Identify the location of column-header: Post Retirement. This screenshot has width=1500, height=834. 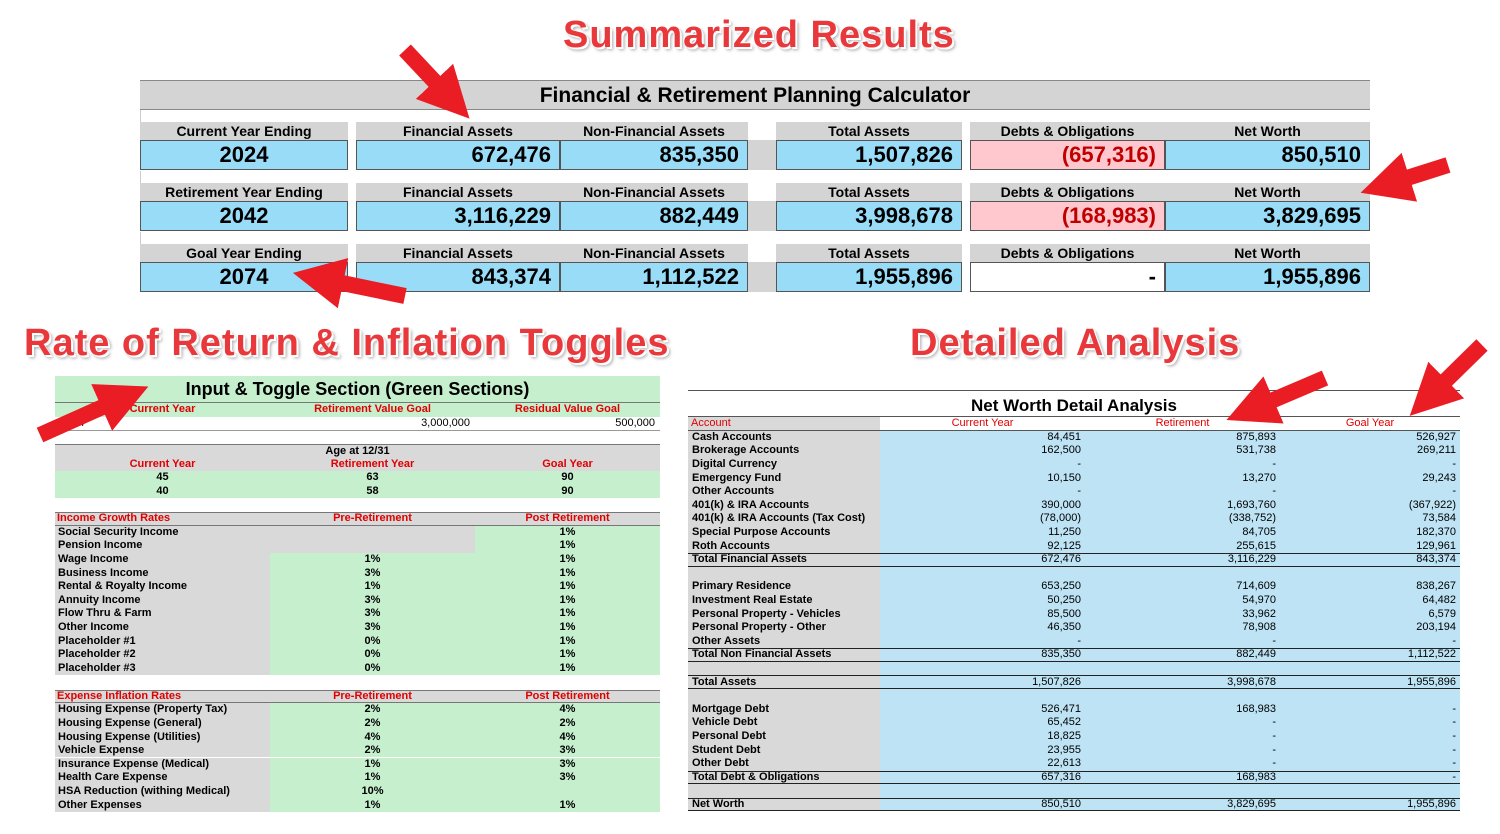
(567, 696).